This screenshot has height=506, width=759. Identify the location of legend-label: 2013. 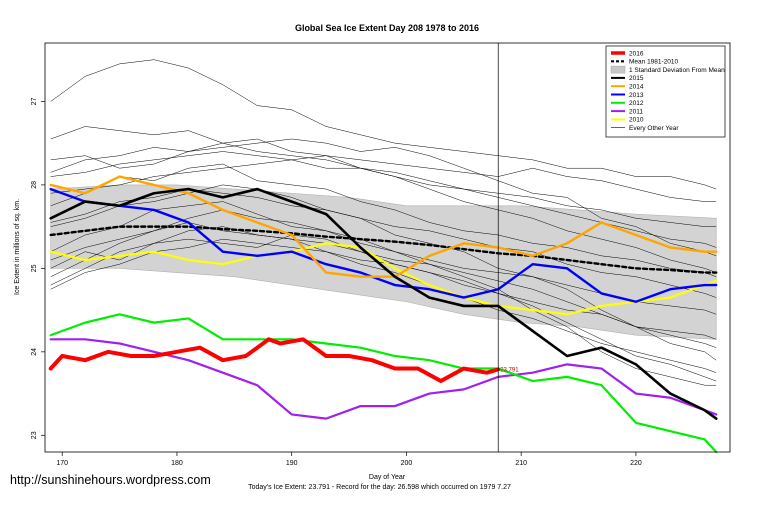
(636, 95).